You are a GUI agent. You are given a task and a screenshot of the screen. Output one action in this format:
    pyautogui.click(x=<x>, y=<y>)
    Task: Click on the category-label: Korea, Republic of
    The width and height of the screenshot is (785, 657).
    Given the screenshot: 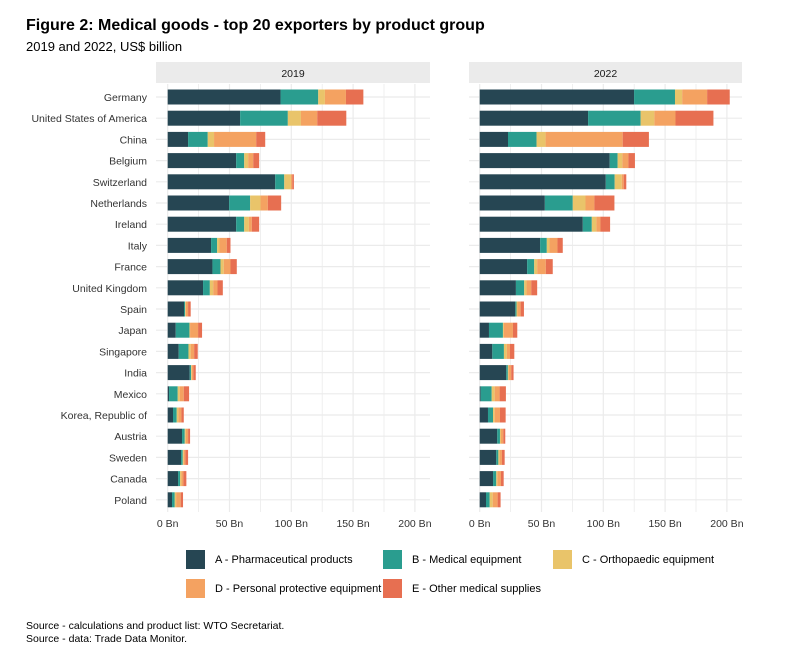 What is the action you would take?
    pyautogui.click(x=104, y=416)
    